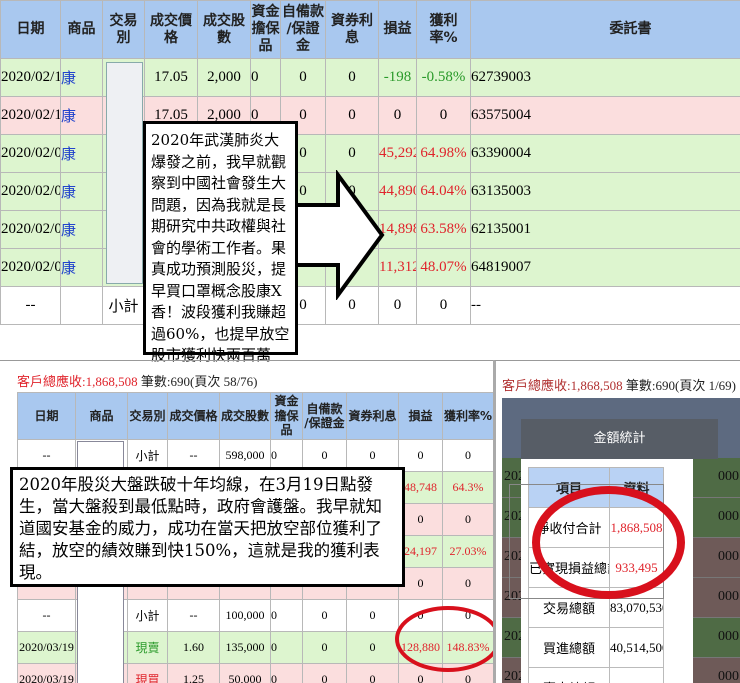 This screenshot has height=683, width=740. I want to click on redacted-product-mask, so click(124, 173).